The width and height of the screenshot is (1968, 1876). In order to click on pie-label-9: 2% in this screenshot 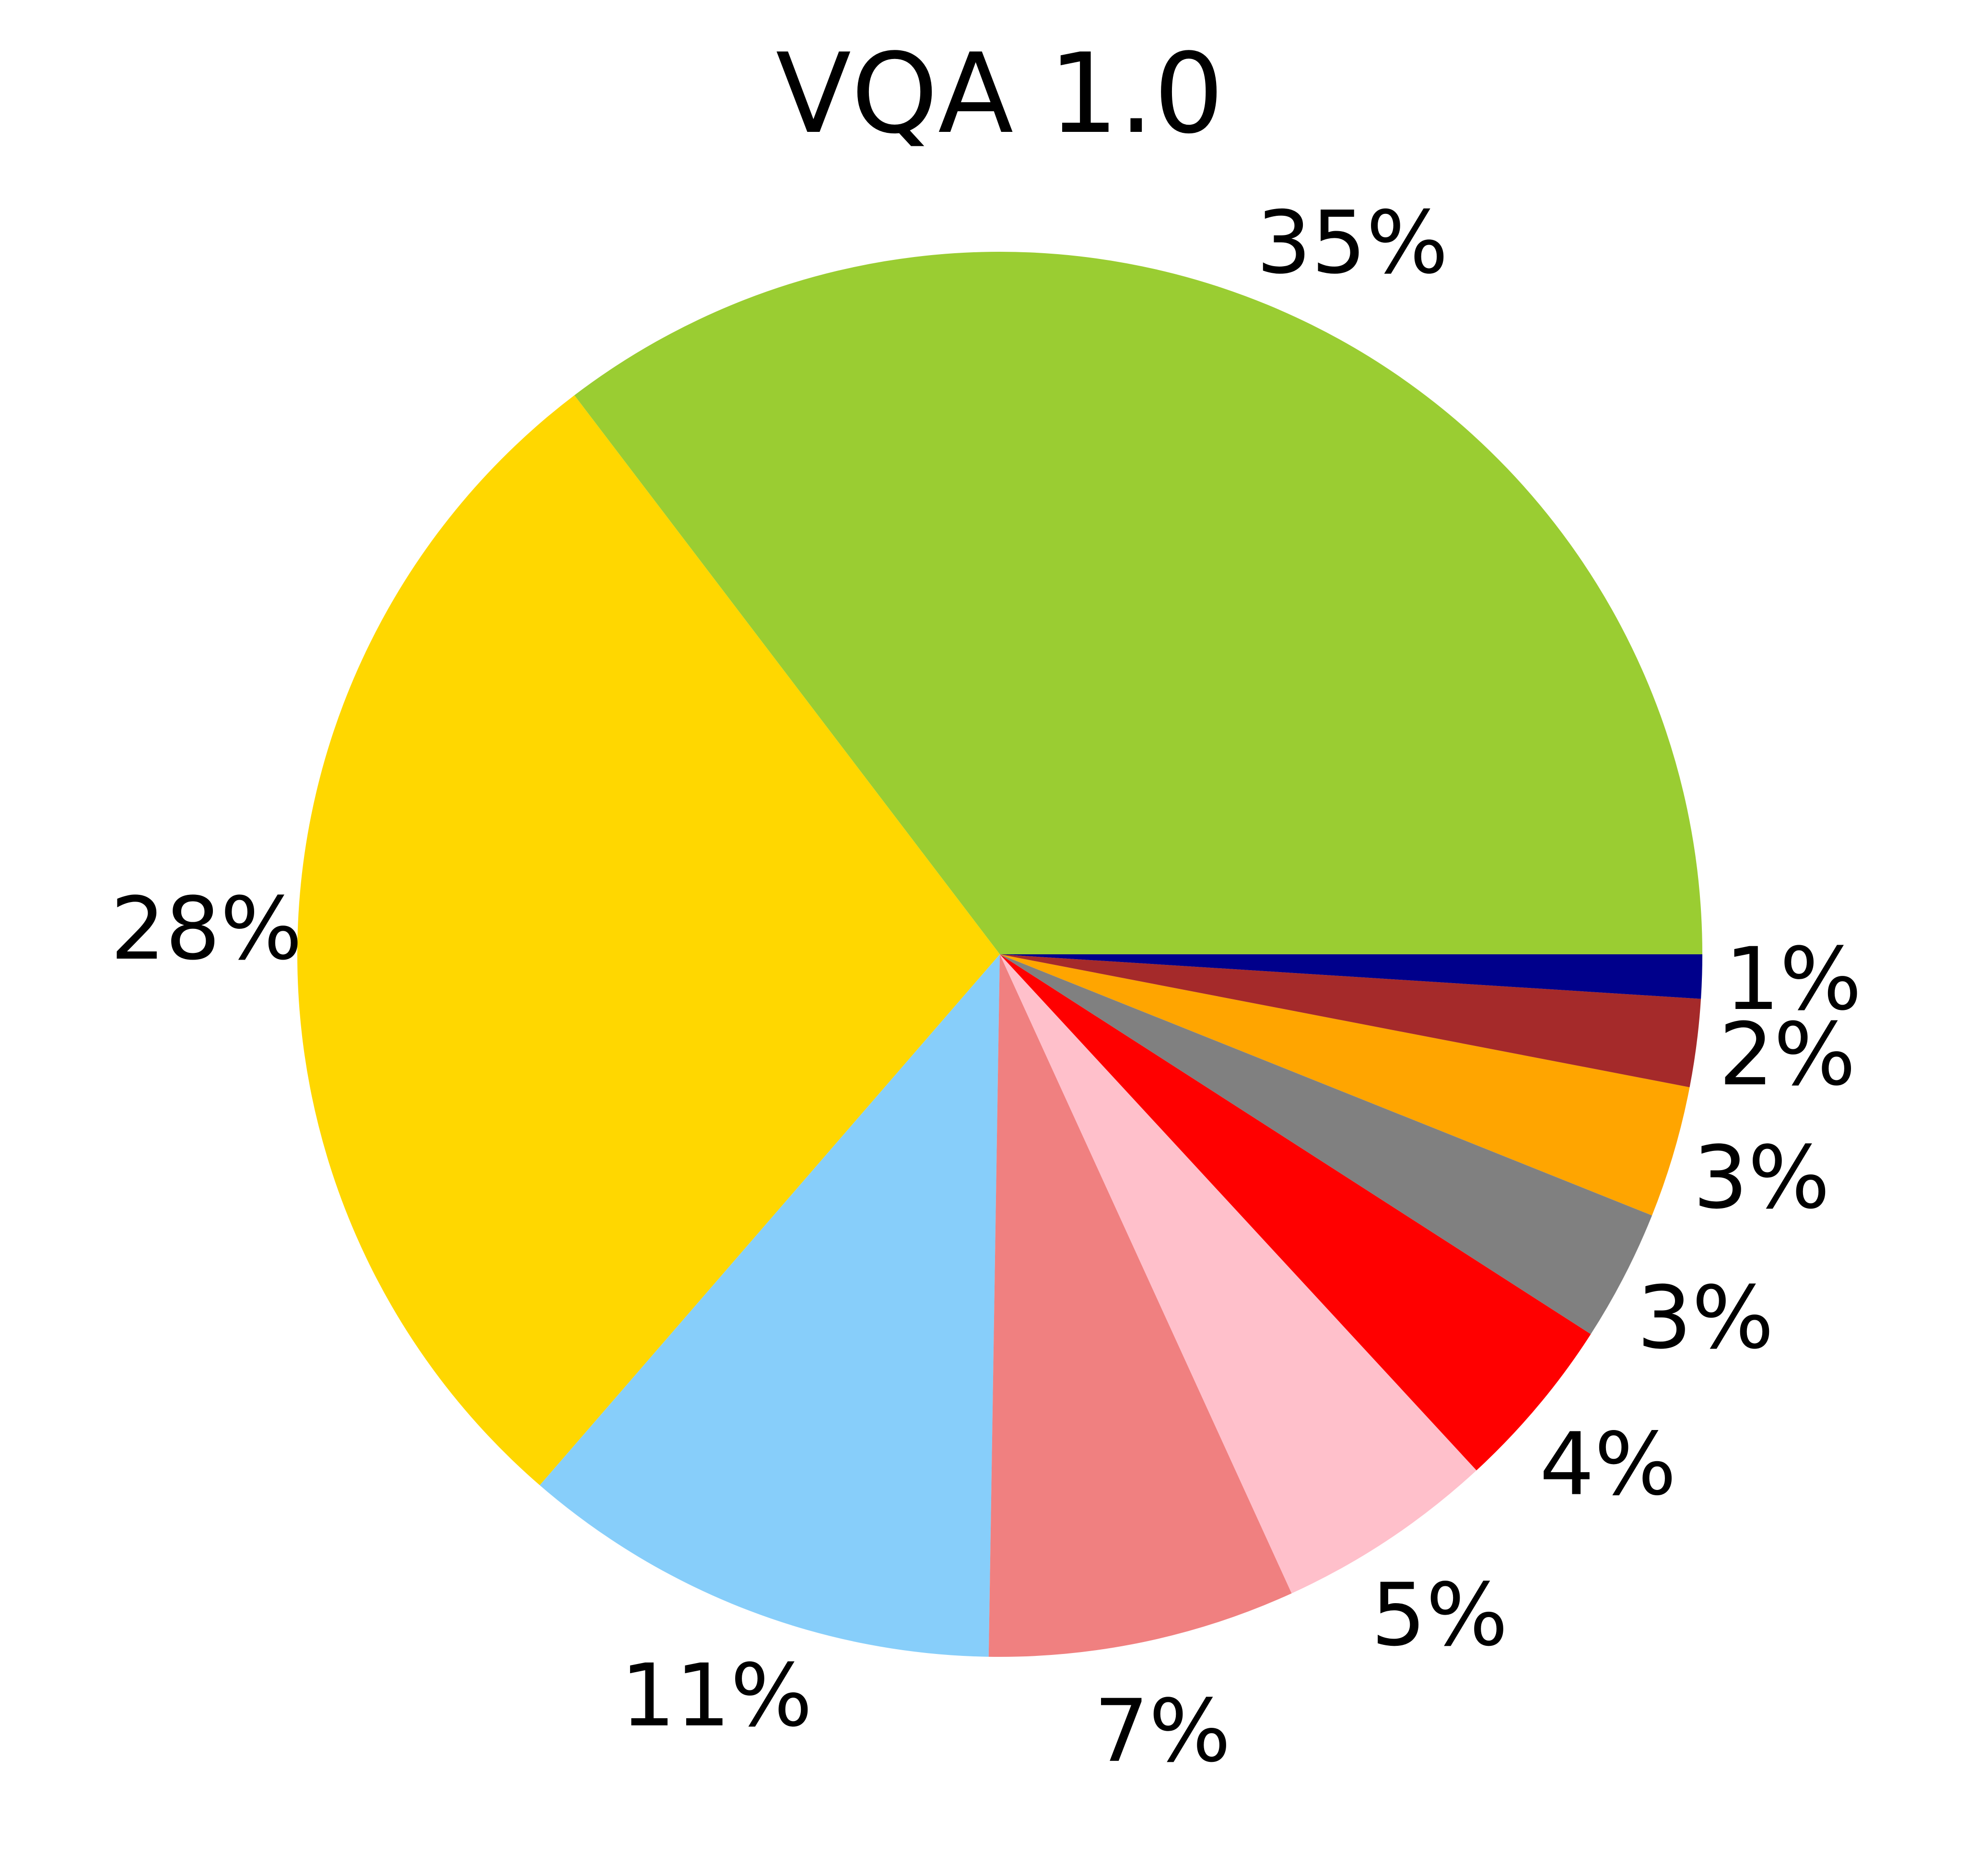, I will do `click(1787, 1055)`.